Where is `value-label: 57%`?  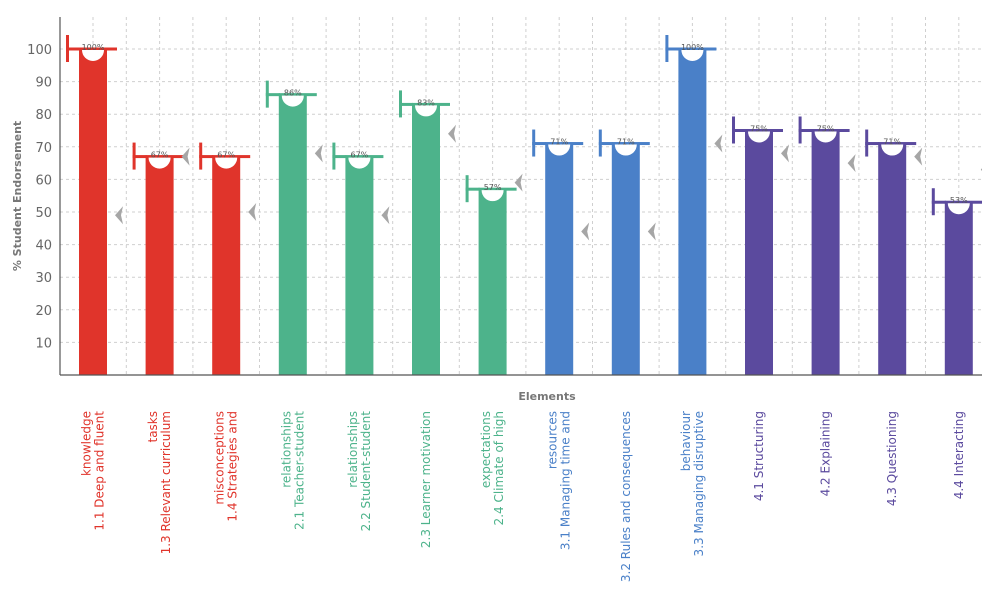 value-label: 57% is located at coordinates (493, 187).